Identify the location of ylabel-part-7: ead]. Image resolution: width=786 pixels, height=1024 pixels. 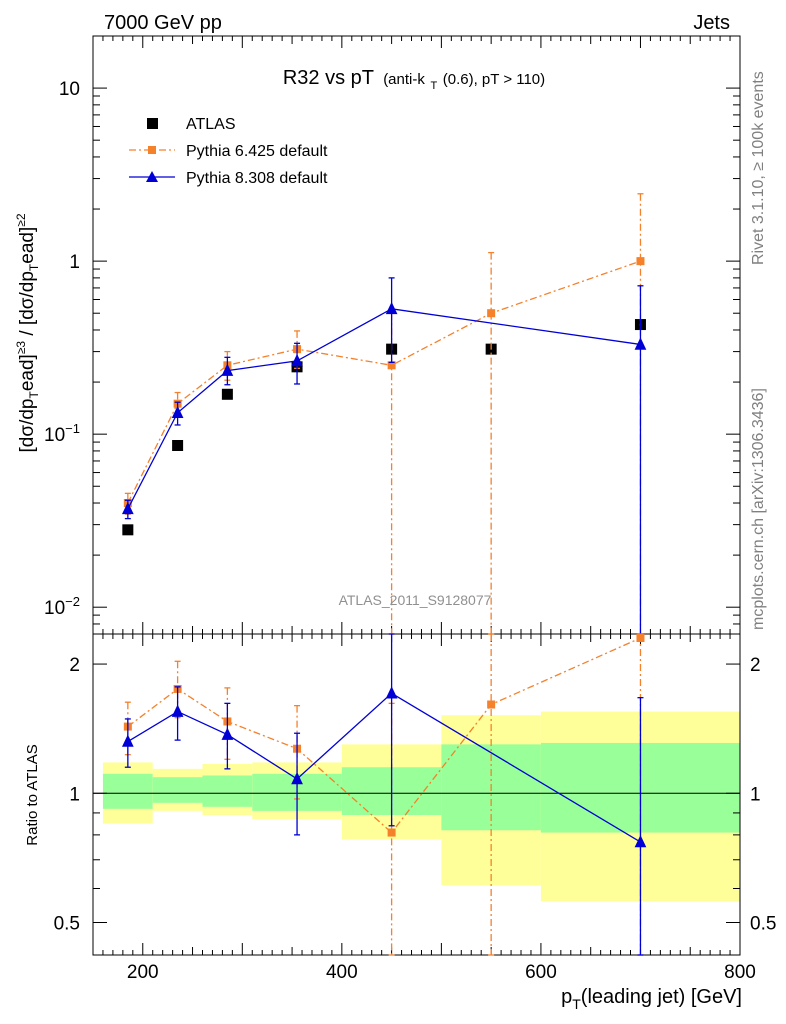
(27, 245).